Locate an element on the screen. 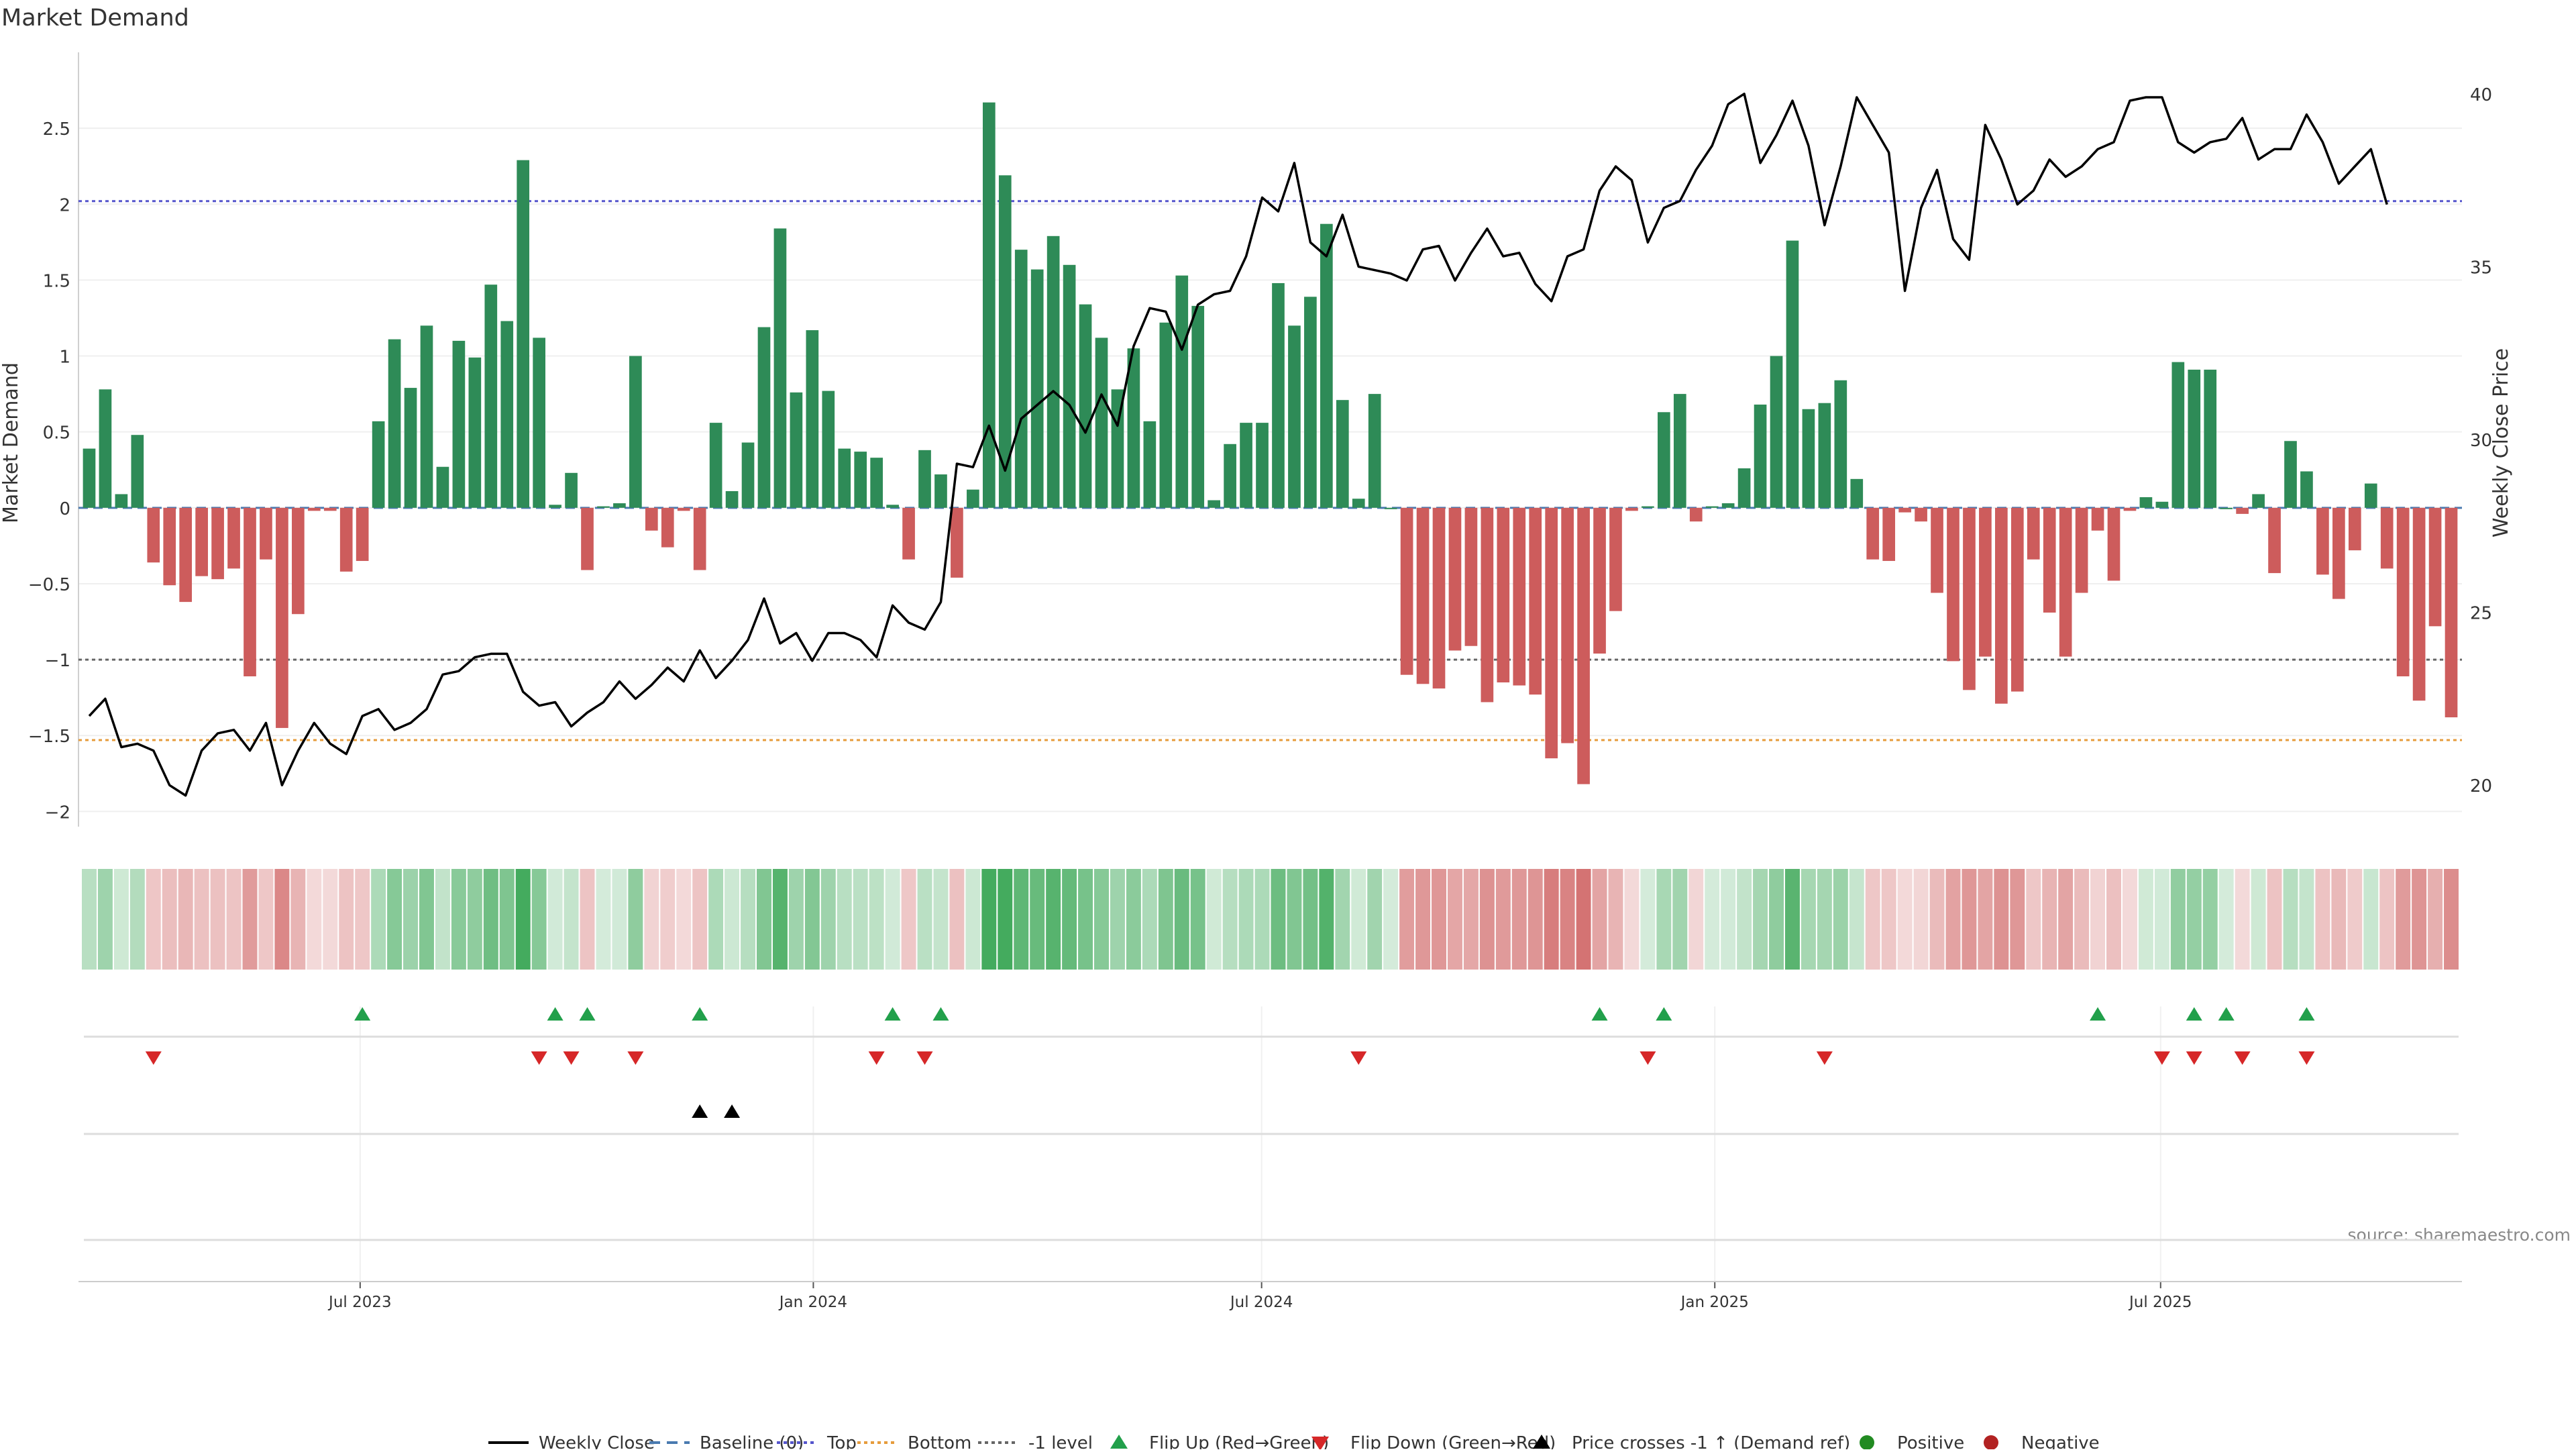  legend-item-price-cross: Price crosses -1 ↑ (Demand ref) is located at coordinates (1691, 1443).